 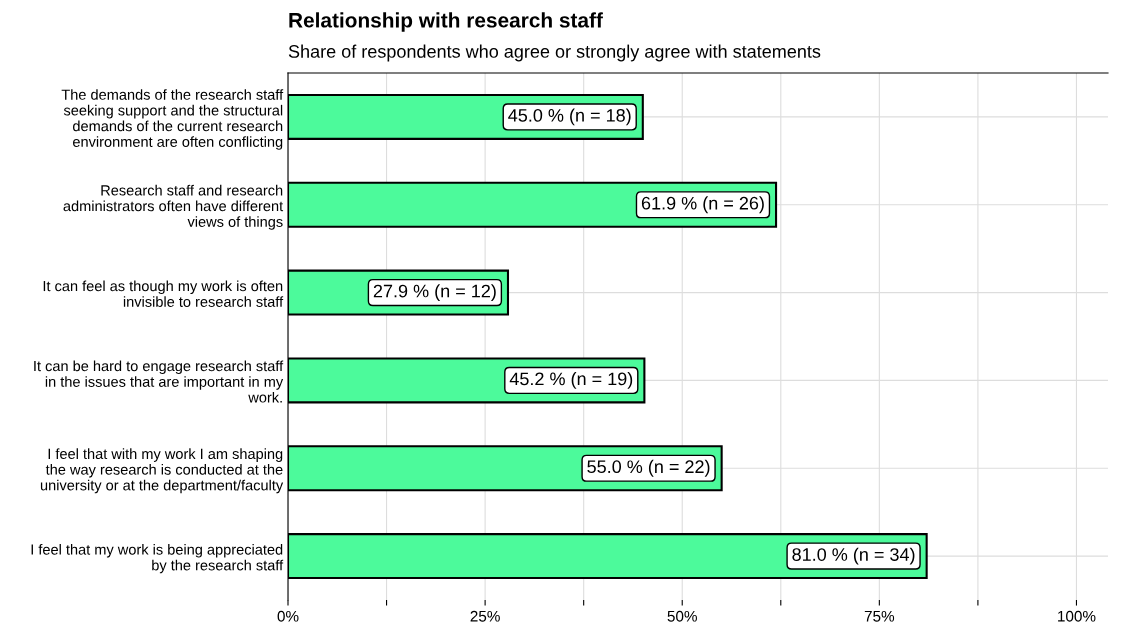 I want to click on data-label: 81.0 % (n = 34), so click(x=853, y=556).